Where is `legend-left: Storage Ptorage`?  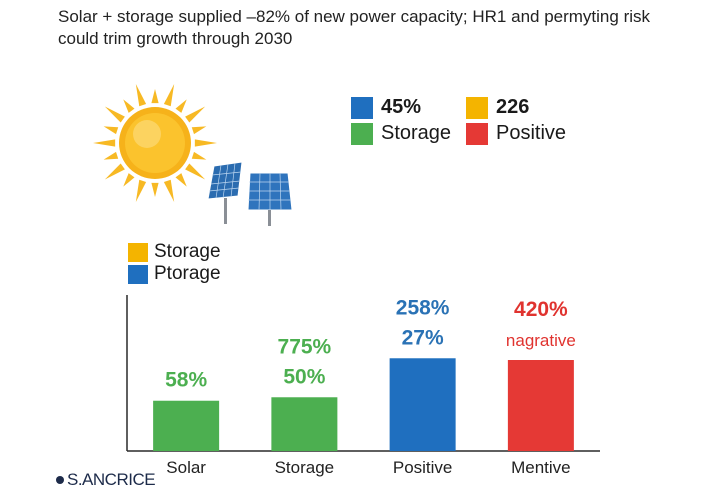
legend-left: Storage Ptorage is located at coordinates (174, 263).